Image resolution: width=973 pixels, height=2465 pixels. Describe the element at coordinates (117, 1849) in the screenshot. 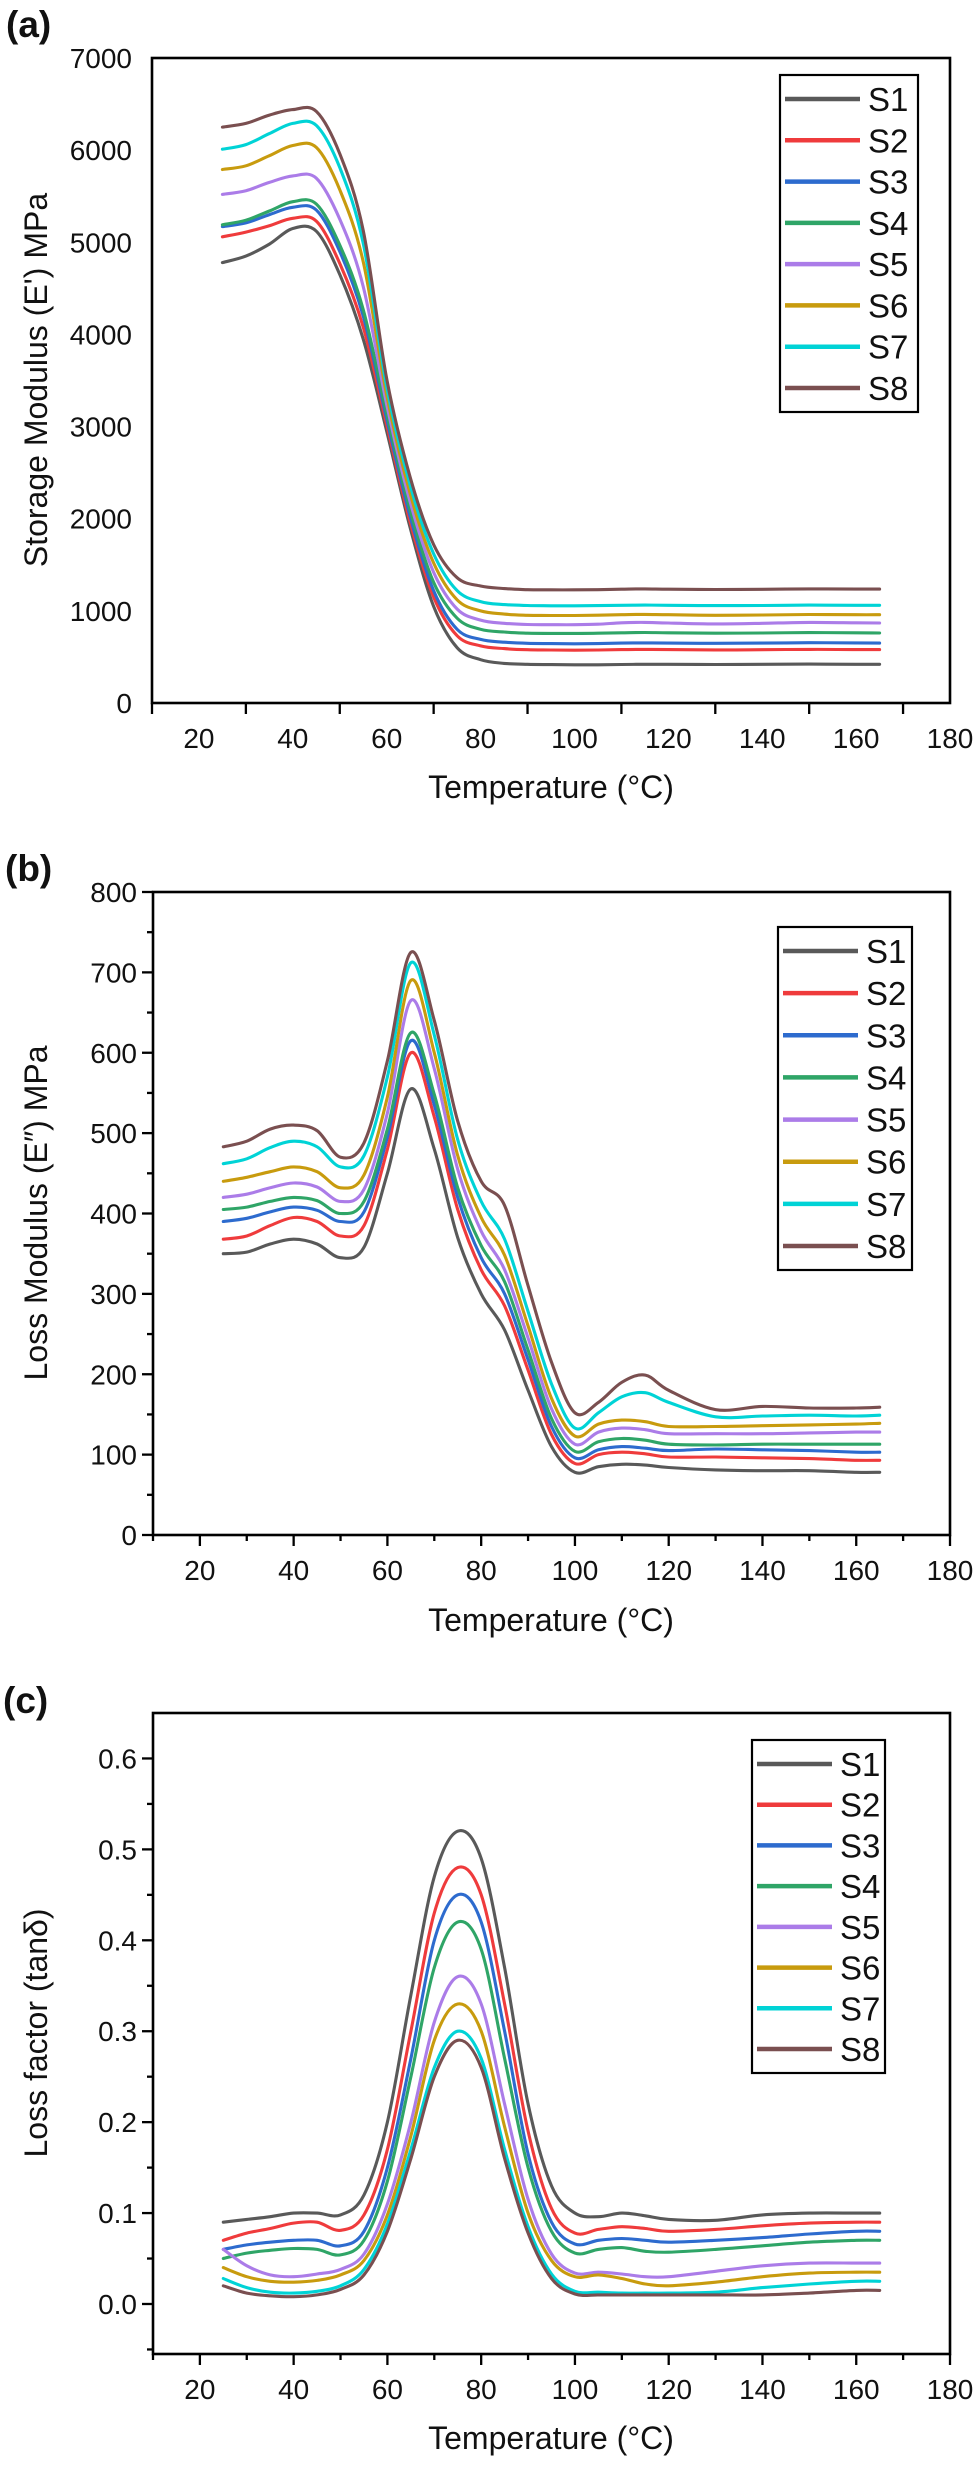

I see `y-tick-label: 0.5` at that location.